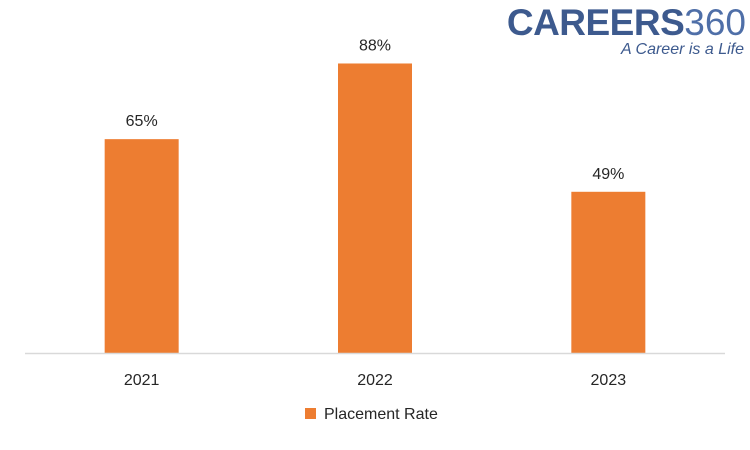  What do you see at coordinates (608, 272) in the screenshot?
I see `bar-2023` at bounding box center [608, 272].